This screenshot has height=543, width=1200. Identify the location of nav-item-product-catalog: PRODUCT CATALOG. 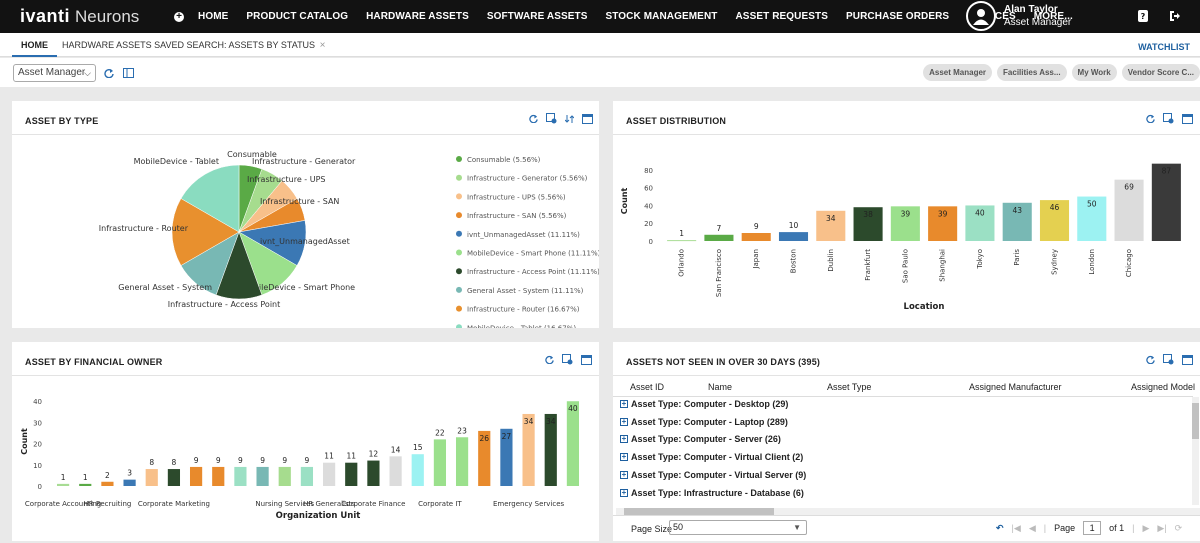
(297, 16).